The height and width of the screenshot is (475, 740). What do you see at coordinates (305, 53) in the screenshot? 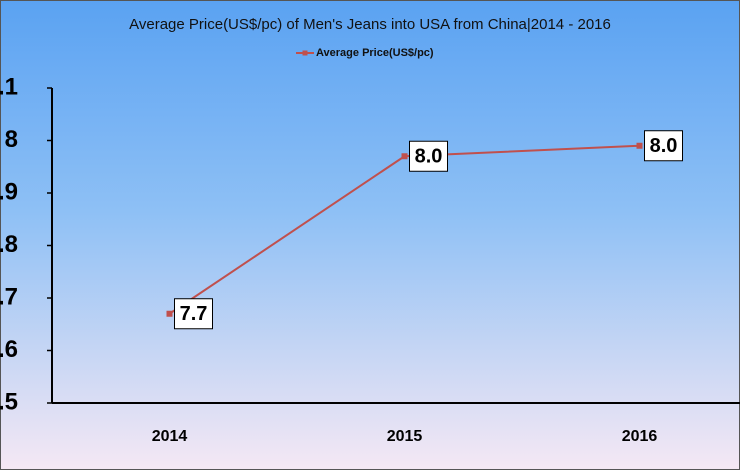
I see `legend-marker` at bounding box center [305, 53].